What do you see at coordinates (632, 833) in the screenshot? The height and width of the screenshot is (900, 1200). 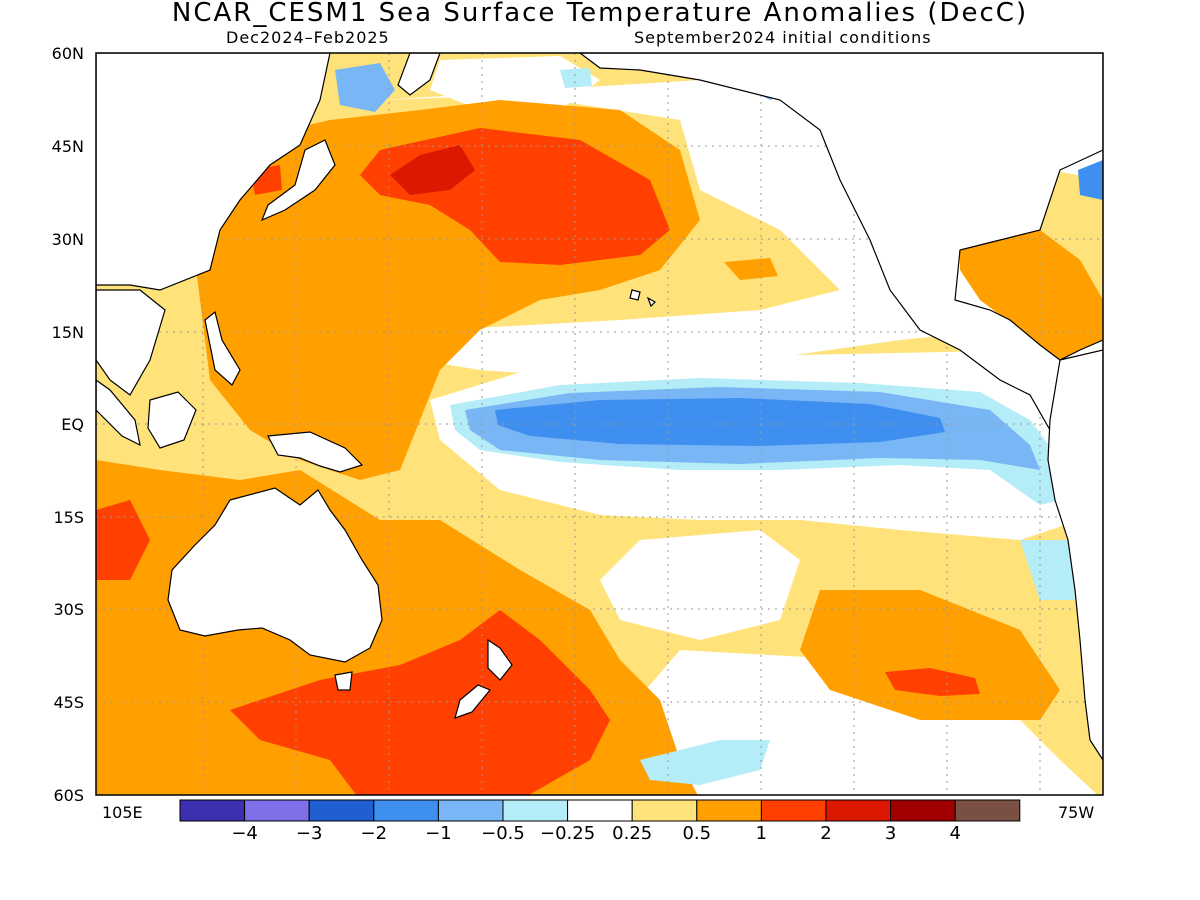 I see `colorbar-tick-label: 0.25` at bounding box center [632, 833].